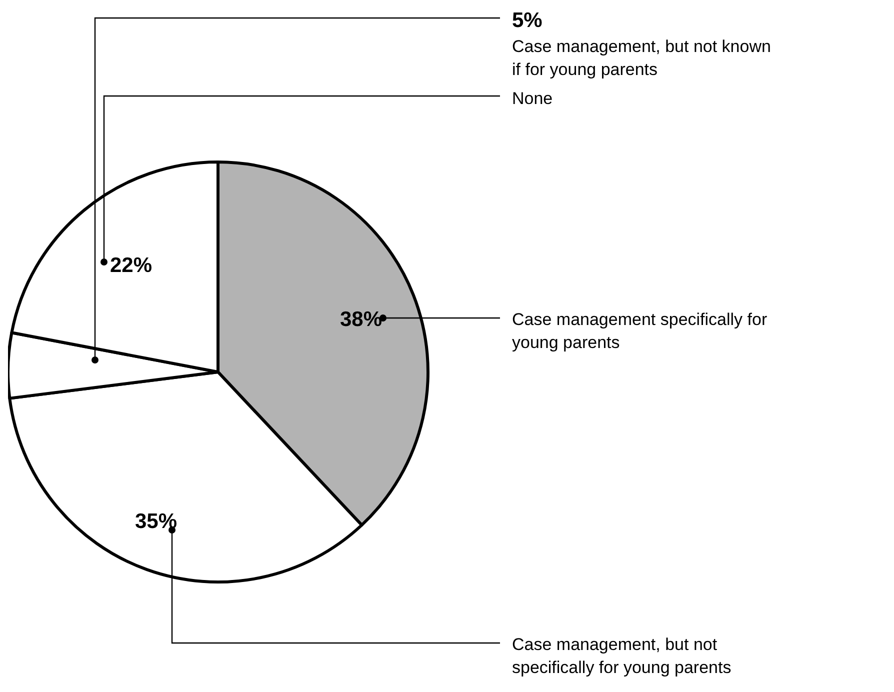 Image resolution: width=894 pixels, height=692 pixels. I want to click on data-label: 5%, so click(527, 20).